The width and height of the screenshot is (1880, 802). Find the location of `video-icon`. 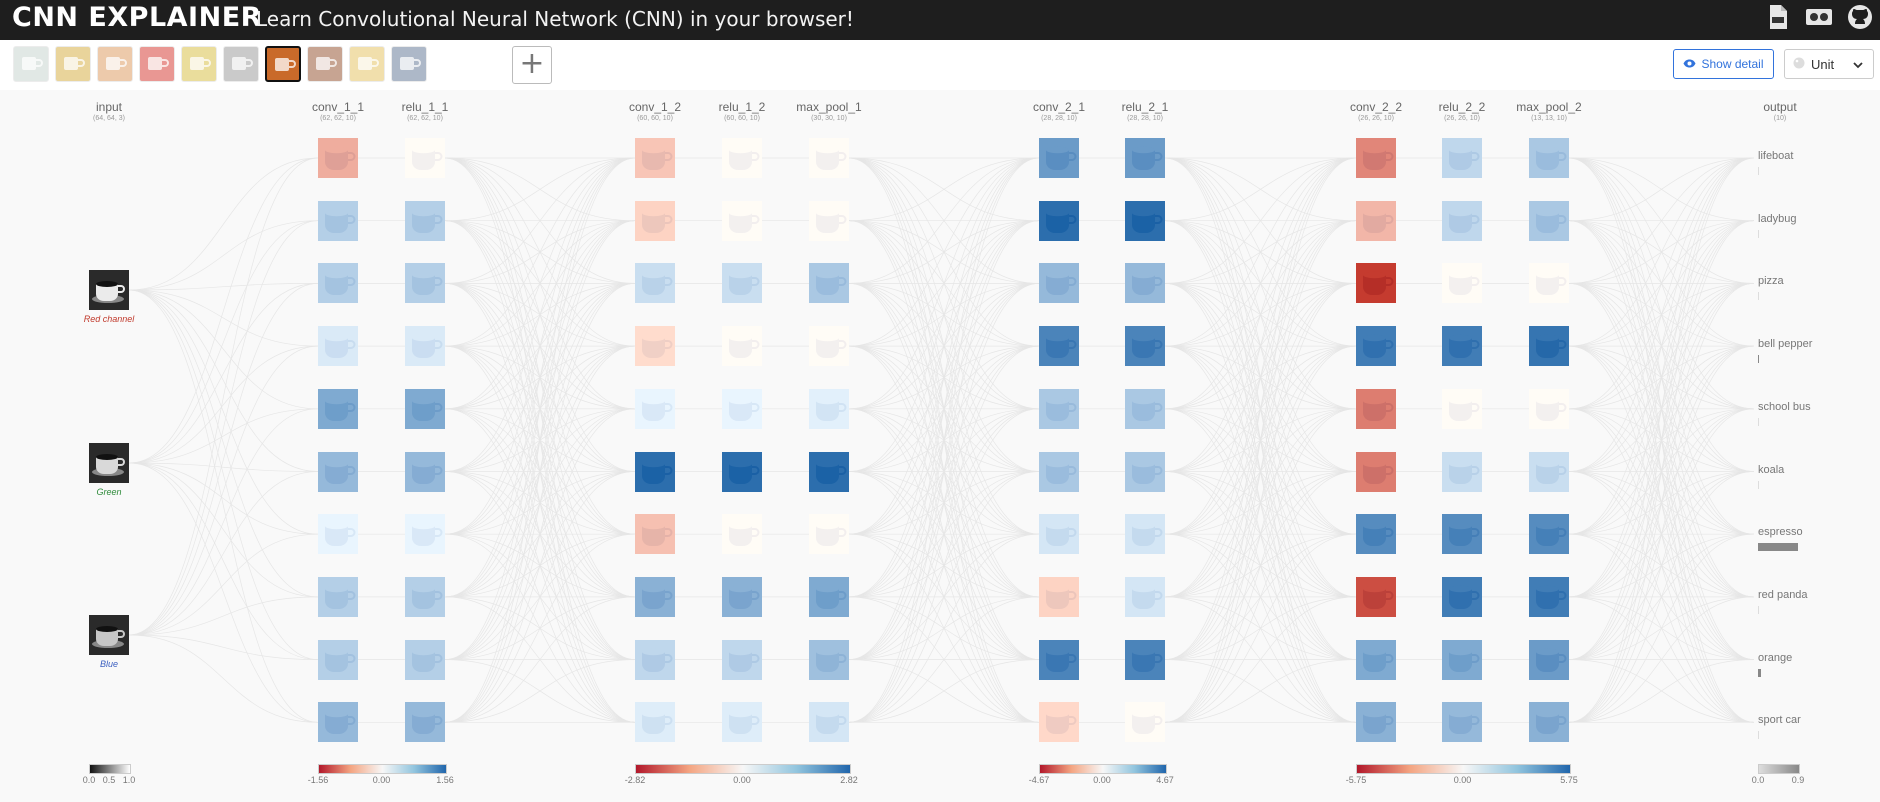

video-icon is located at coordinates (1819, 17).